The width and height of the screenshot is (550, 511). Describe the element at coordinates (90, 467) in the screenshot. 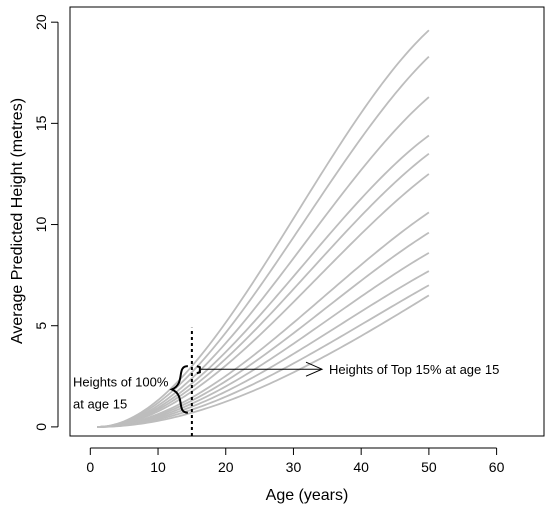

I see `x-tick-label: 0` at that location.